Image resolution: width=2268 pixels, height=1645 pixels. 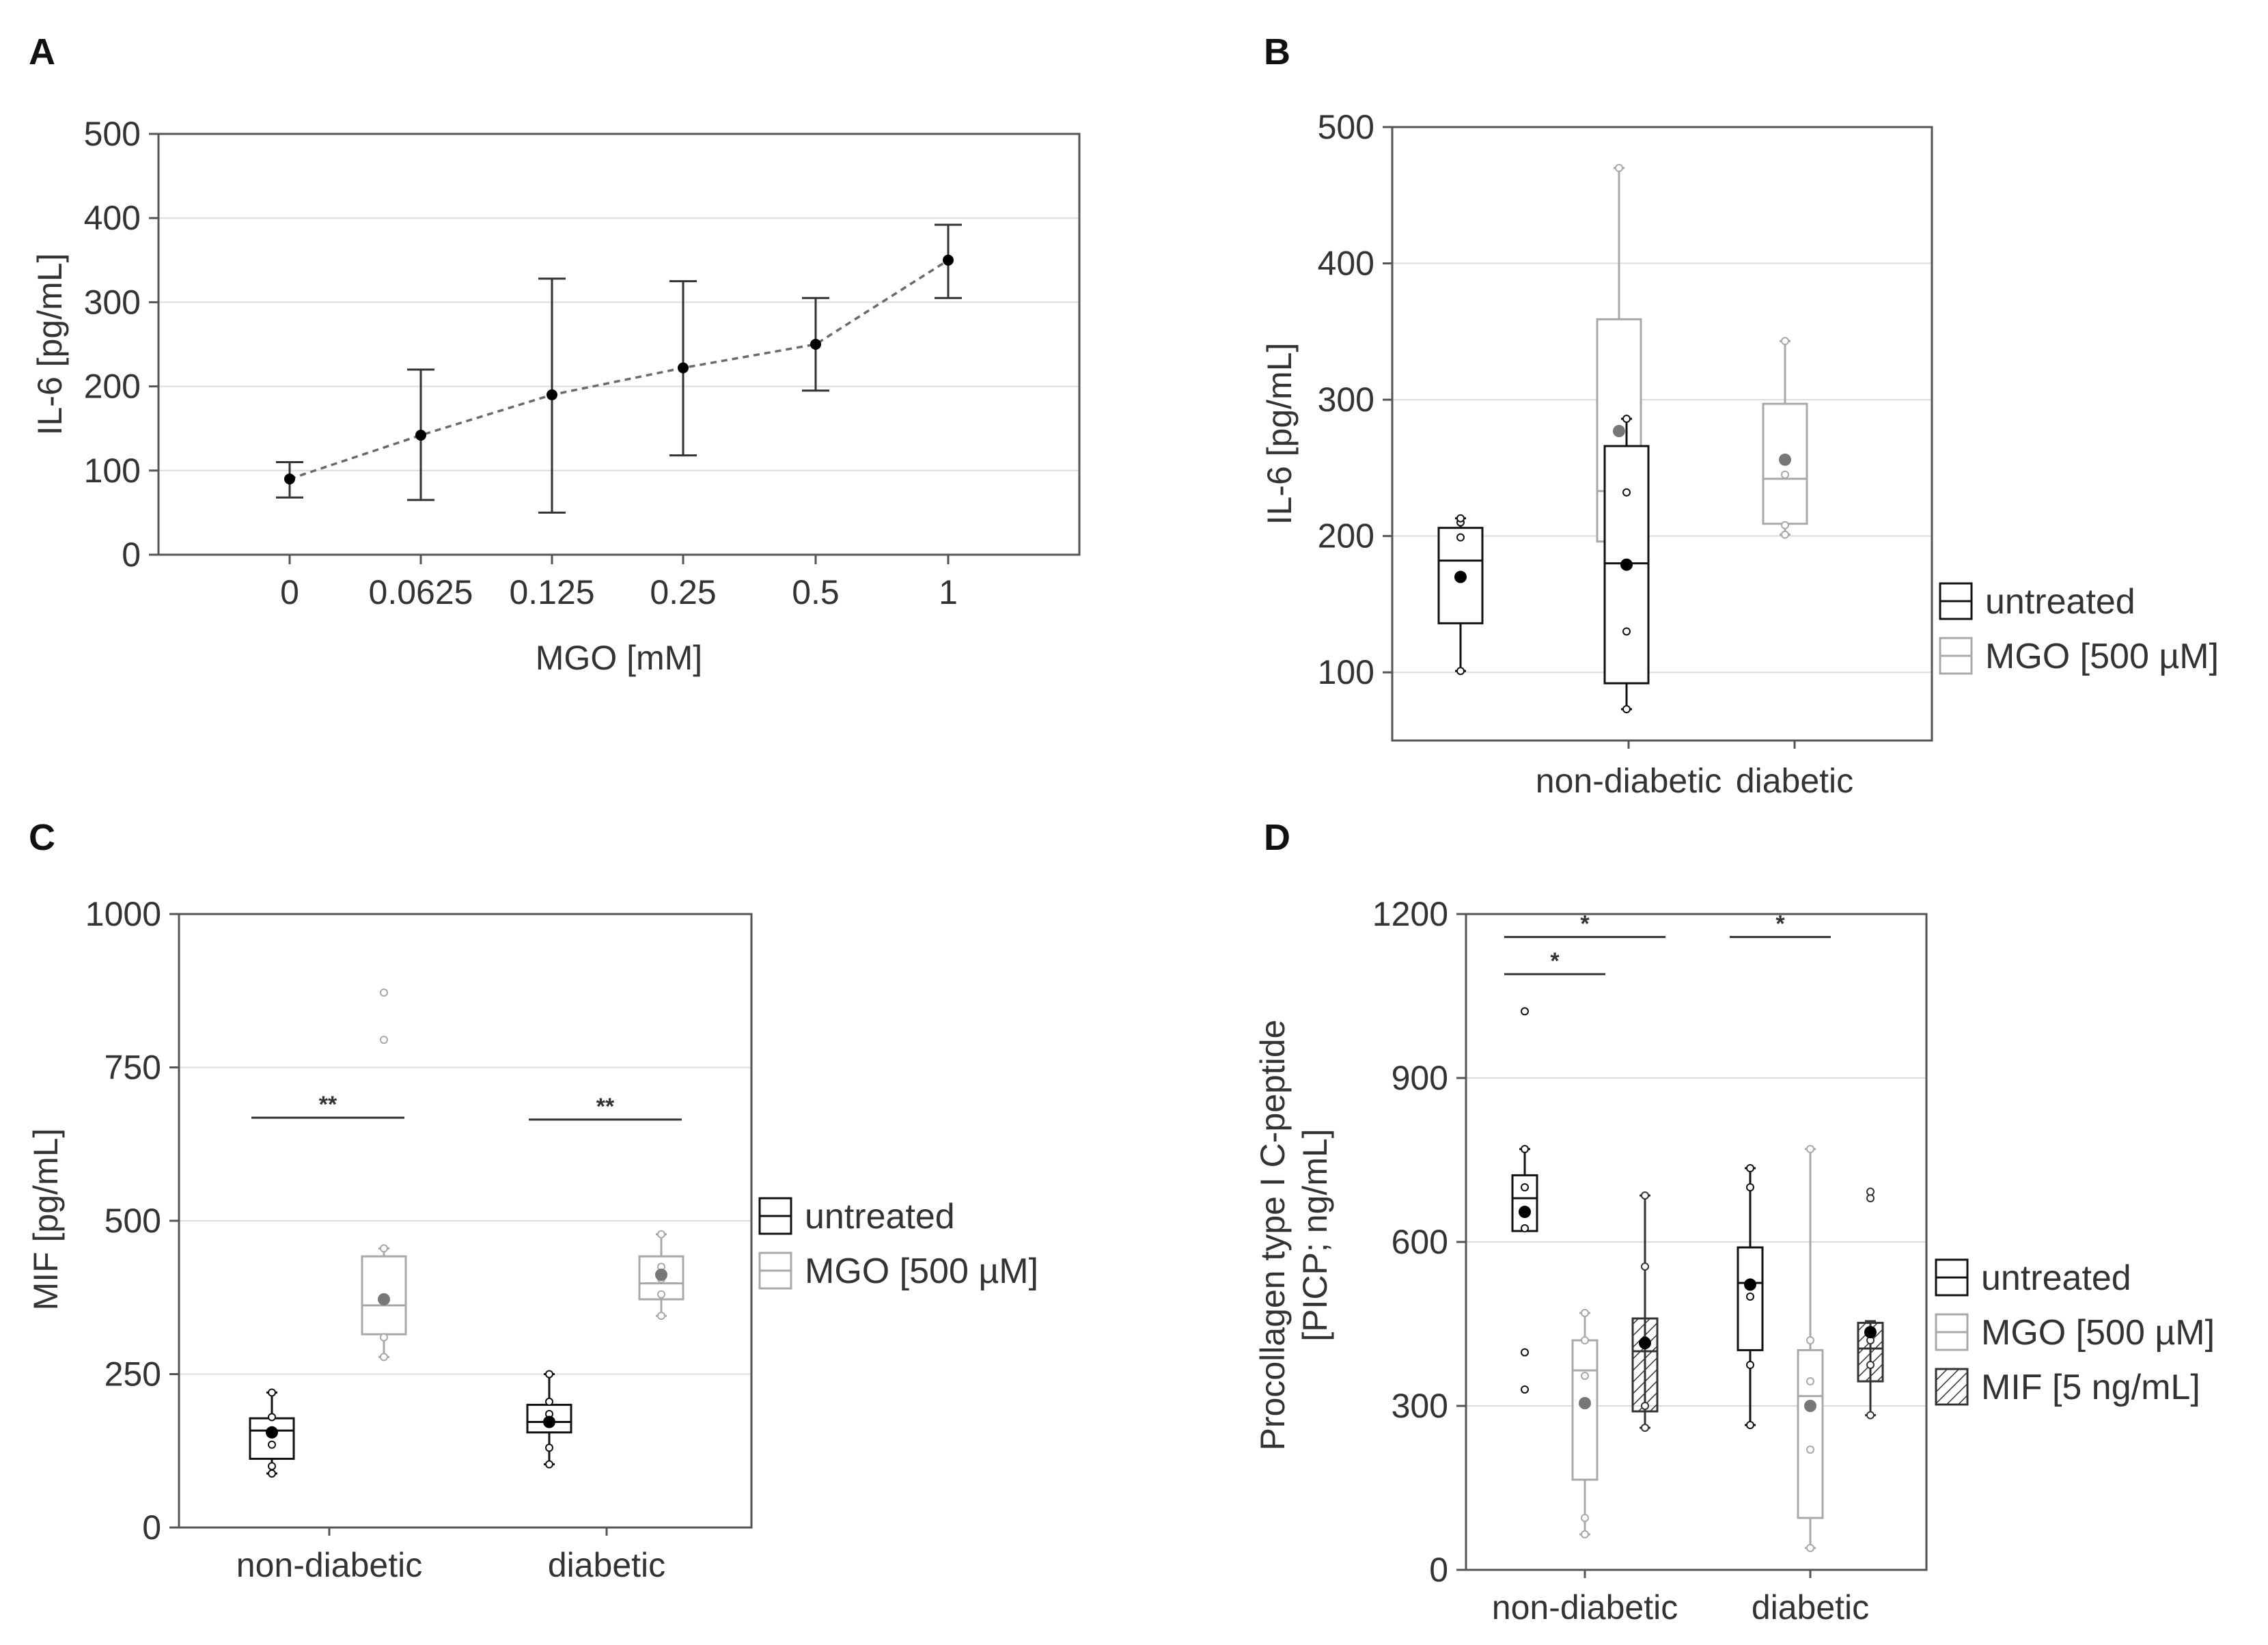 I want to click on y-tick-label: 200, so click(x=1346, y=536).